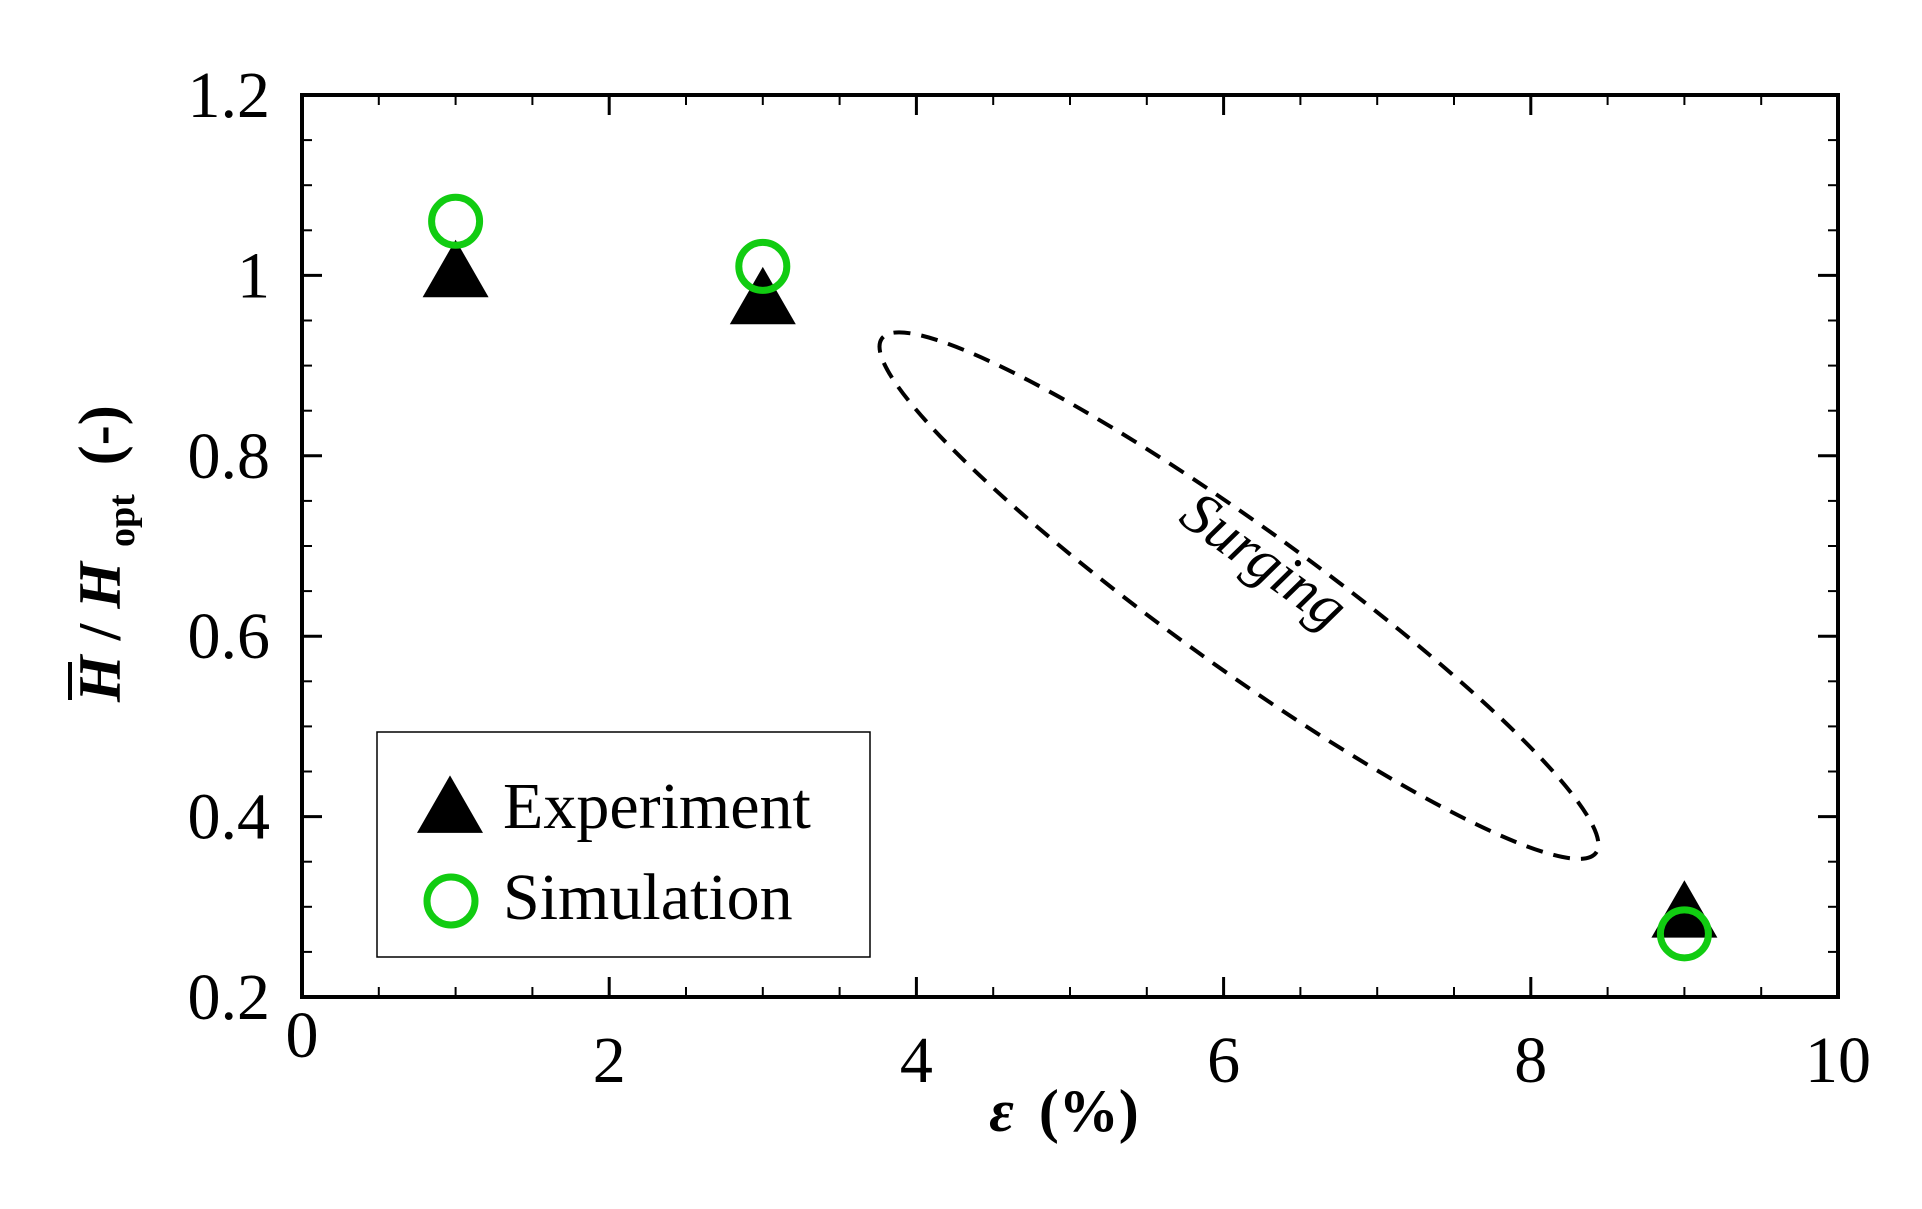  Describe the element at coordinates (229, 95) in the screenshot. I see `y-tick-label: 1.2` at that location.